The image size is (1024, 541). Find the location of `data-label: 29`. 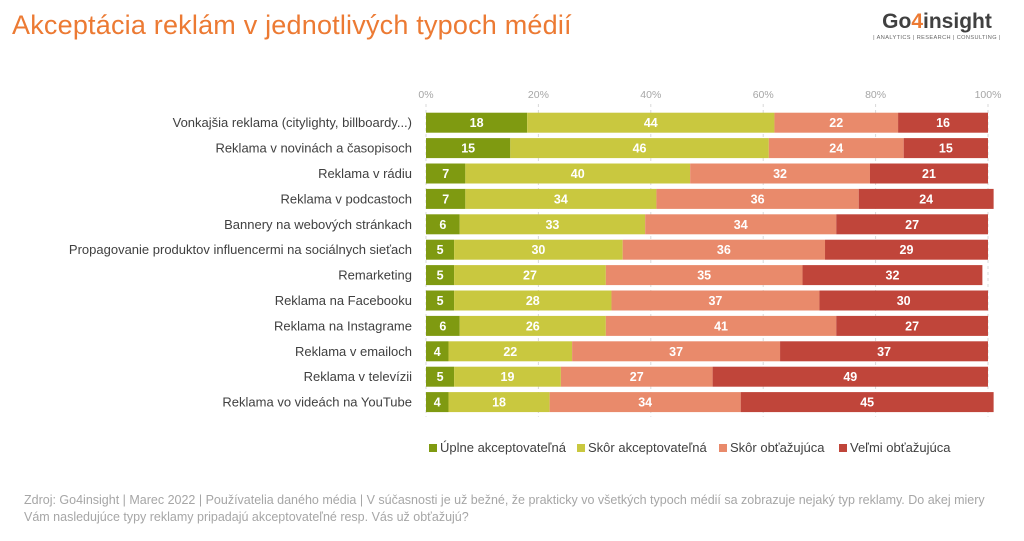

data-label: 29 is located at coordinates (907, 250).